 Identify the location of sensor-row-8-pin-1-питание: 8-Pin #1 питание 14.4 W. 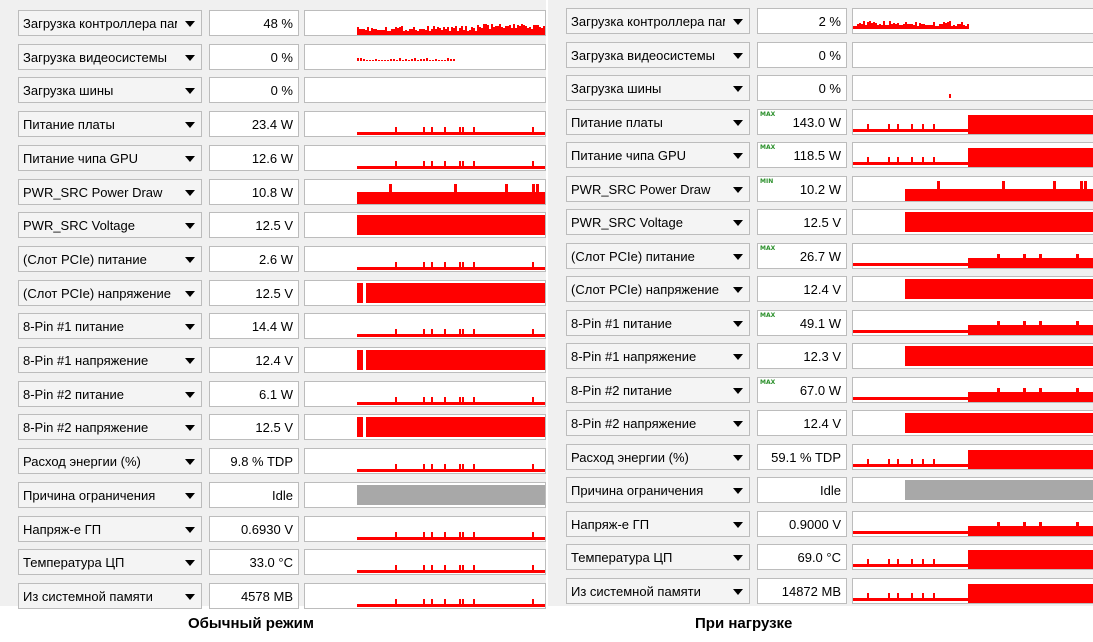
(273, 327).